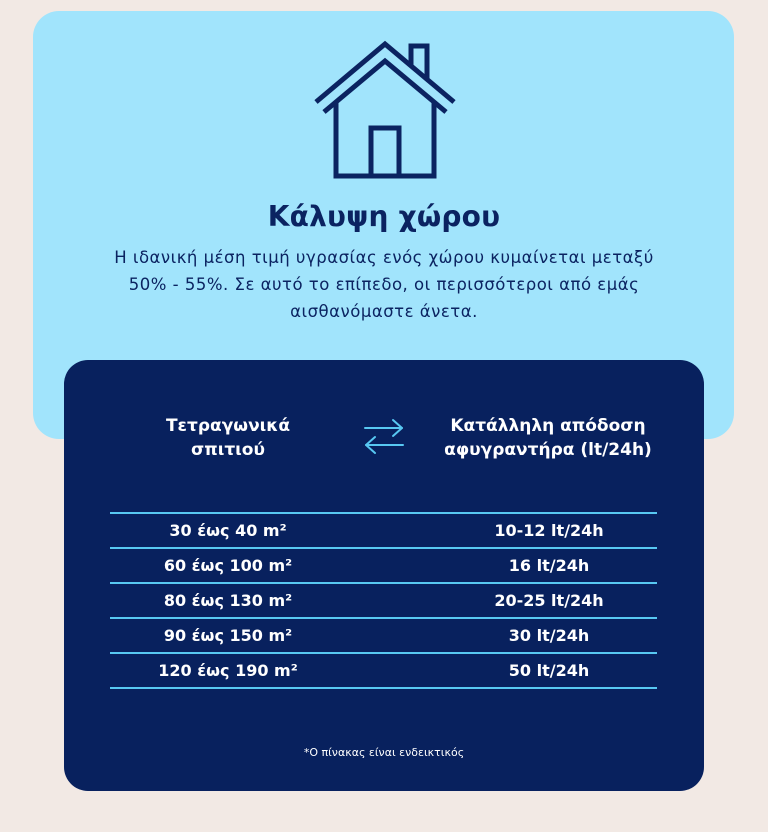  I want to click on table-row: 90 έως 150 m² 30 lt/24h, so click(383, 636).